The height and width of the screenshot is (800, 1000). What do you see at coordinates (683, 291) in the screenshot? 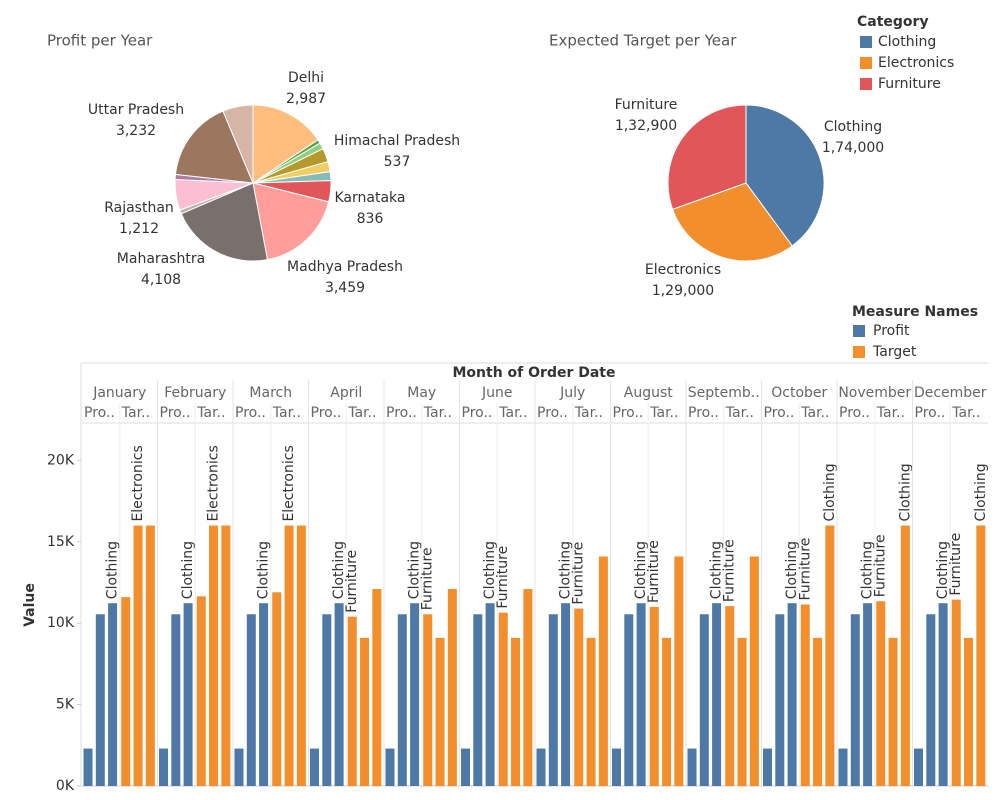
I see `slice-value-label: 1,29,000` at bounding box center [683, 291].